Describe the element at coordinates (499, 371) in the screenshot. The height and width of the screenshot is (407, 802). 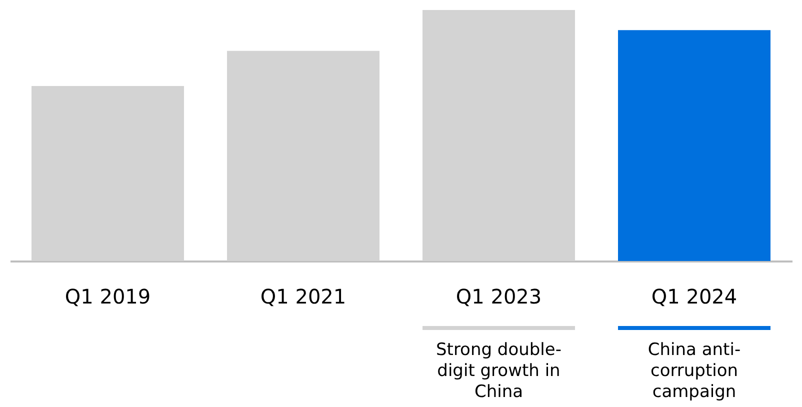
I see `text: Strong double- digit growth in China` at that location.